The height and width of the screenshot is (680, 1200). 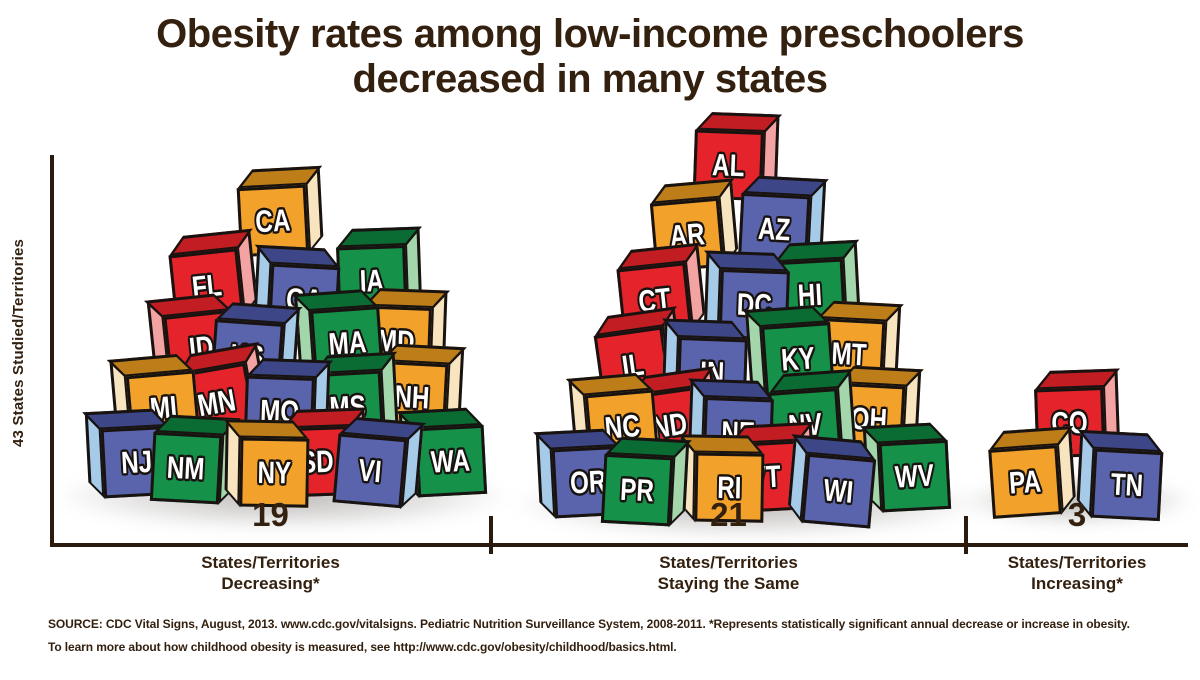 What do you see at coordinates (774, 228) in the screenshot?
I see `block-state-label: AZ` at bounding box center [774, 228].